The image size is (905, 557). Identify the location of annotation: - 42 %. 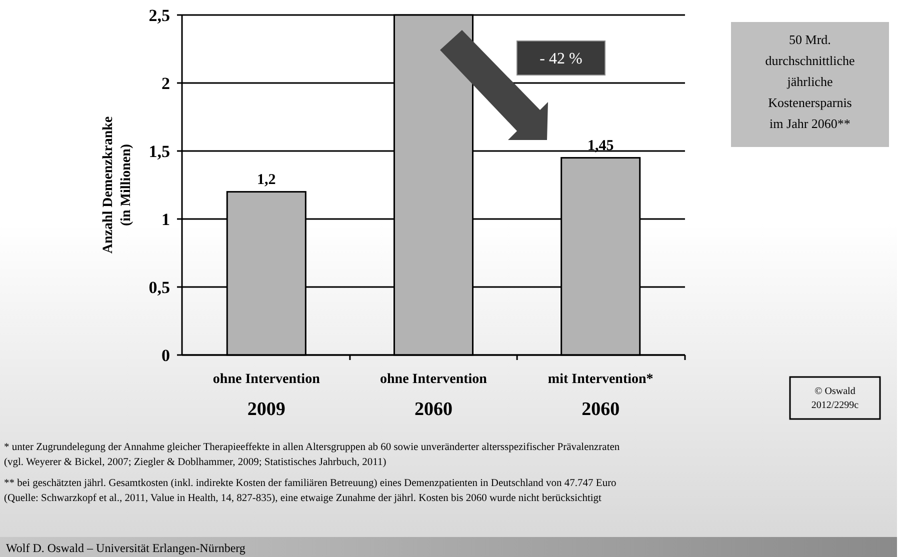
(561, 59).